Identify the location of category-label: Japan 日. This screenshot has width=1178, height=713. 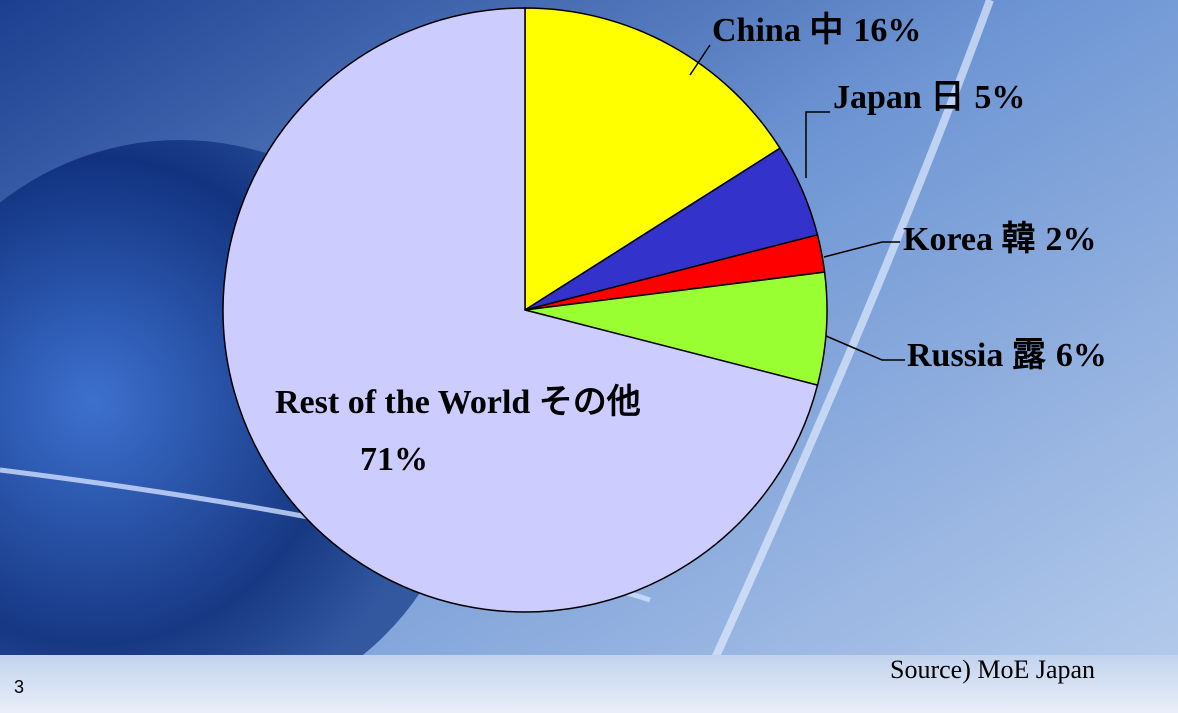
(898, 97).